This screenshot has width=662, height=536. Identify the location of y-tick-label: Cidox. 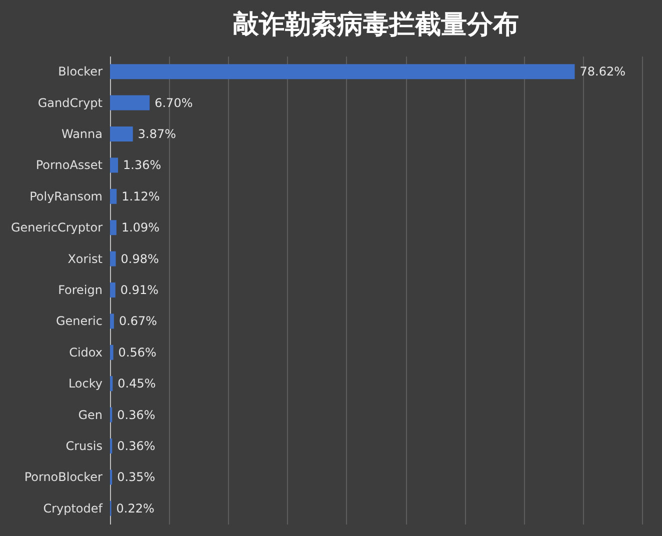
(85, 352).